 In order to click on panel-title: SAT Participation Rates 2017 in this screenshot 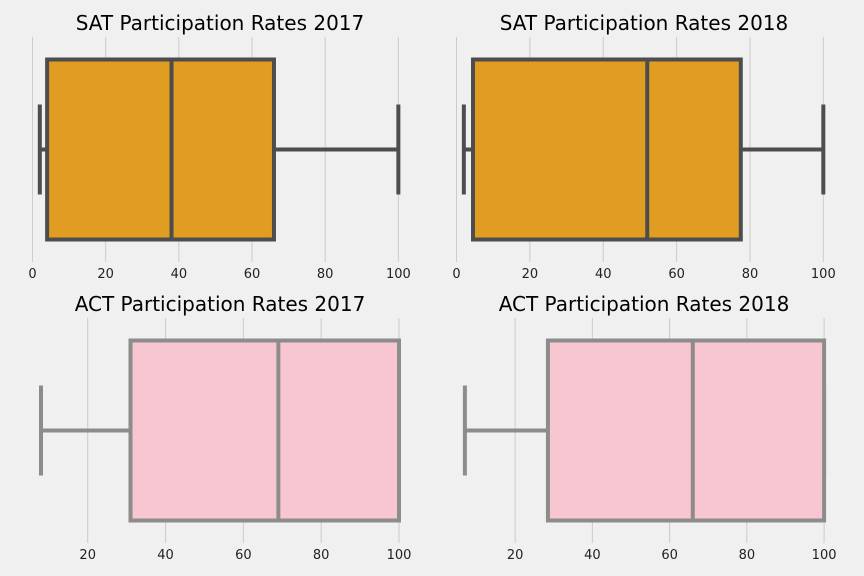, I will do `click(220, 23)`.